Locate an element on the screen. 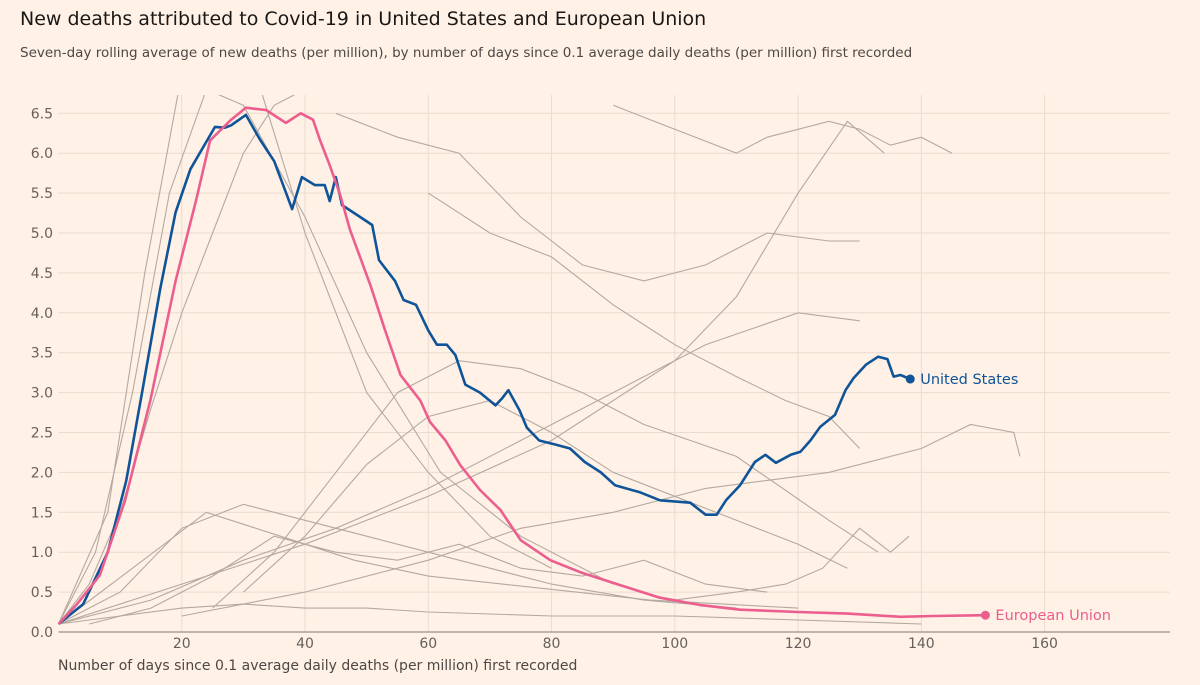 Image resolution: width=1200 pixels, height=685 pixels. x-tick-label: 160 is located at coordinates (1044, 644).